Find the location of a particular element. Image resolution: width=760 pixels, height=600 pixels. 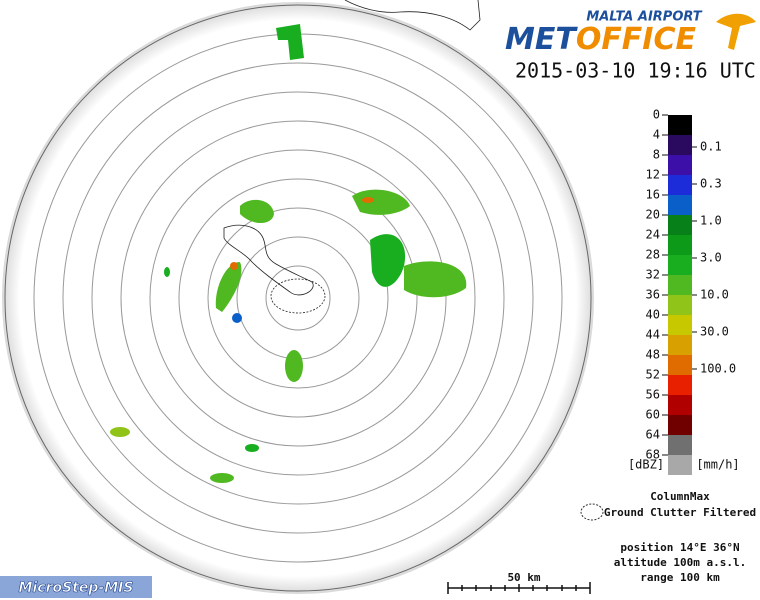

rate-label: 1.0 is located at coordinates (711, 221).